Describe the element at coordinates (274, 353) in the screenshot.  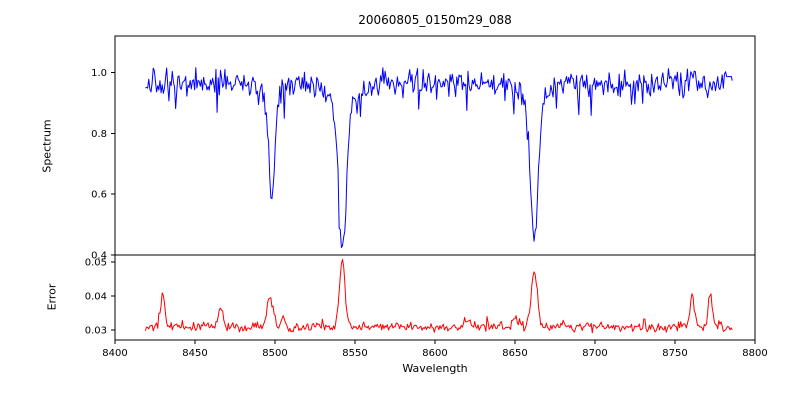
I see `svg-text: 8500` at that location.